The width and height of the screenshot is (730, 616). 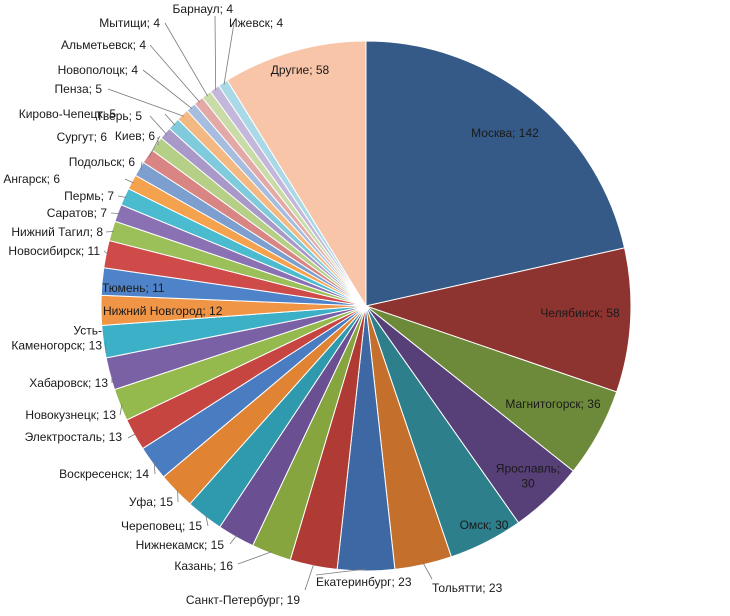 What do you see at coordinates (256, 23) in the screenshot?
I see `slice-label: Ижевск; 4` at bounding box center [256, 23].